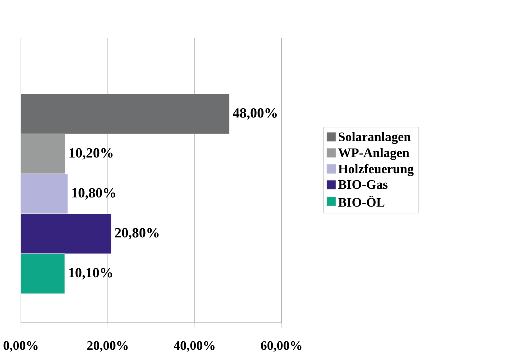 The image size is (506, 355). What do you see at coordinates (21, 346) in the screenshot?
I see `x-tick-label: 0,00%` at bounding box center [21, 346].